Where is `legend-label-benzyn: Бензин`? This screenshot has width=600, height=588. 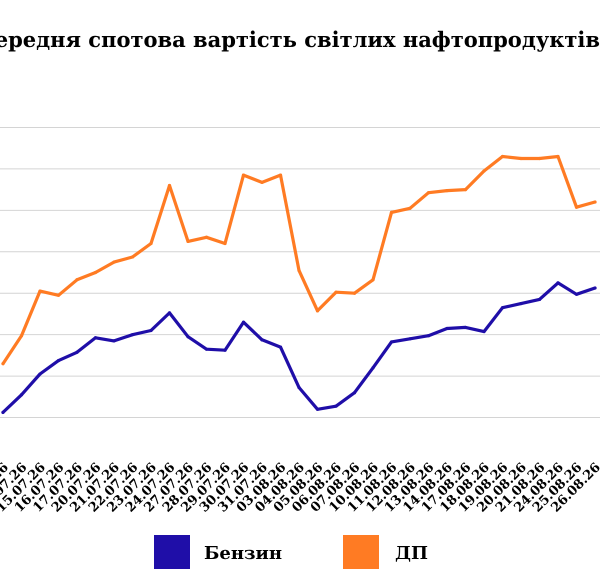
legend-label-benzyn: Бензин is located at coordinates (243, 553).